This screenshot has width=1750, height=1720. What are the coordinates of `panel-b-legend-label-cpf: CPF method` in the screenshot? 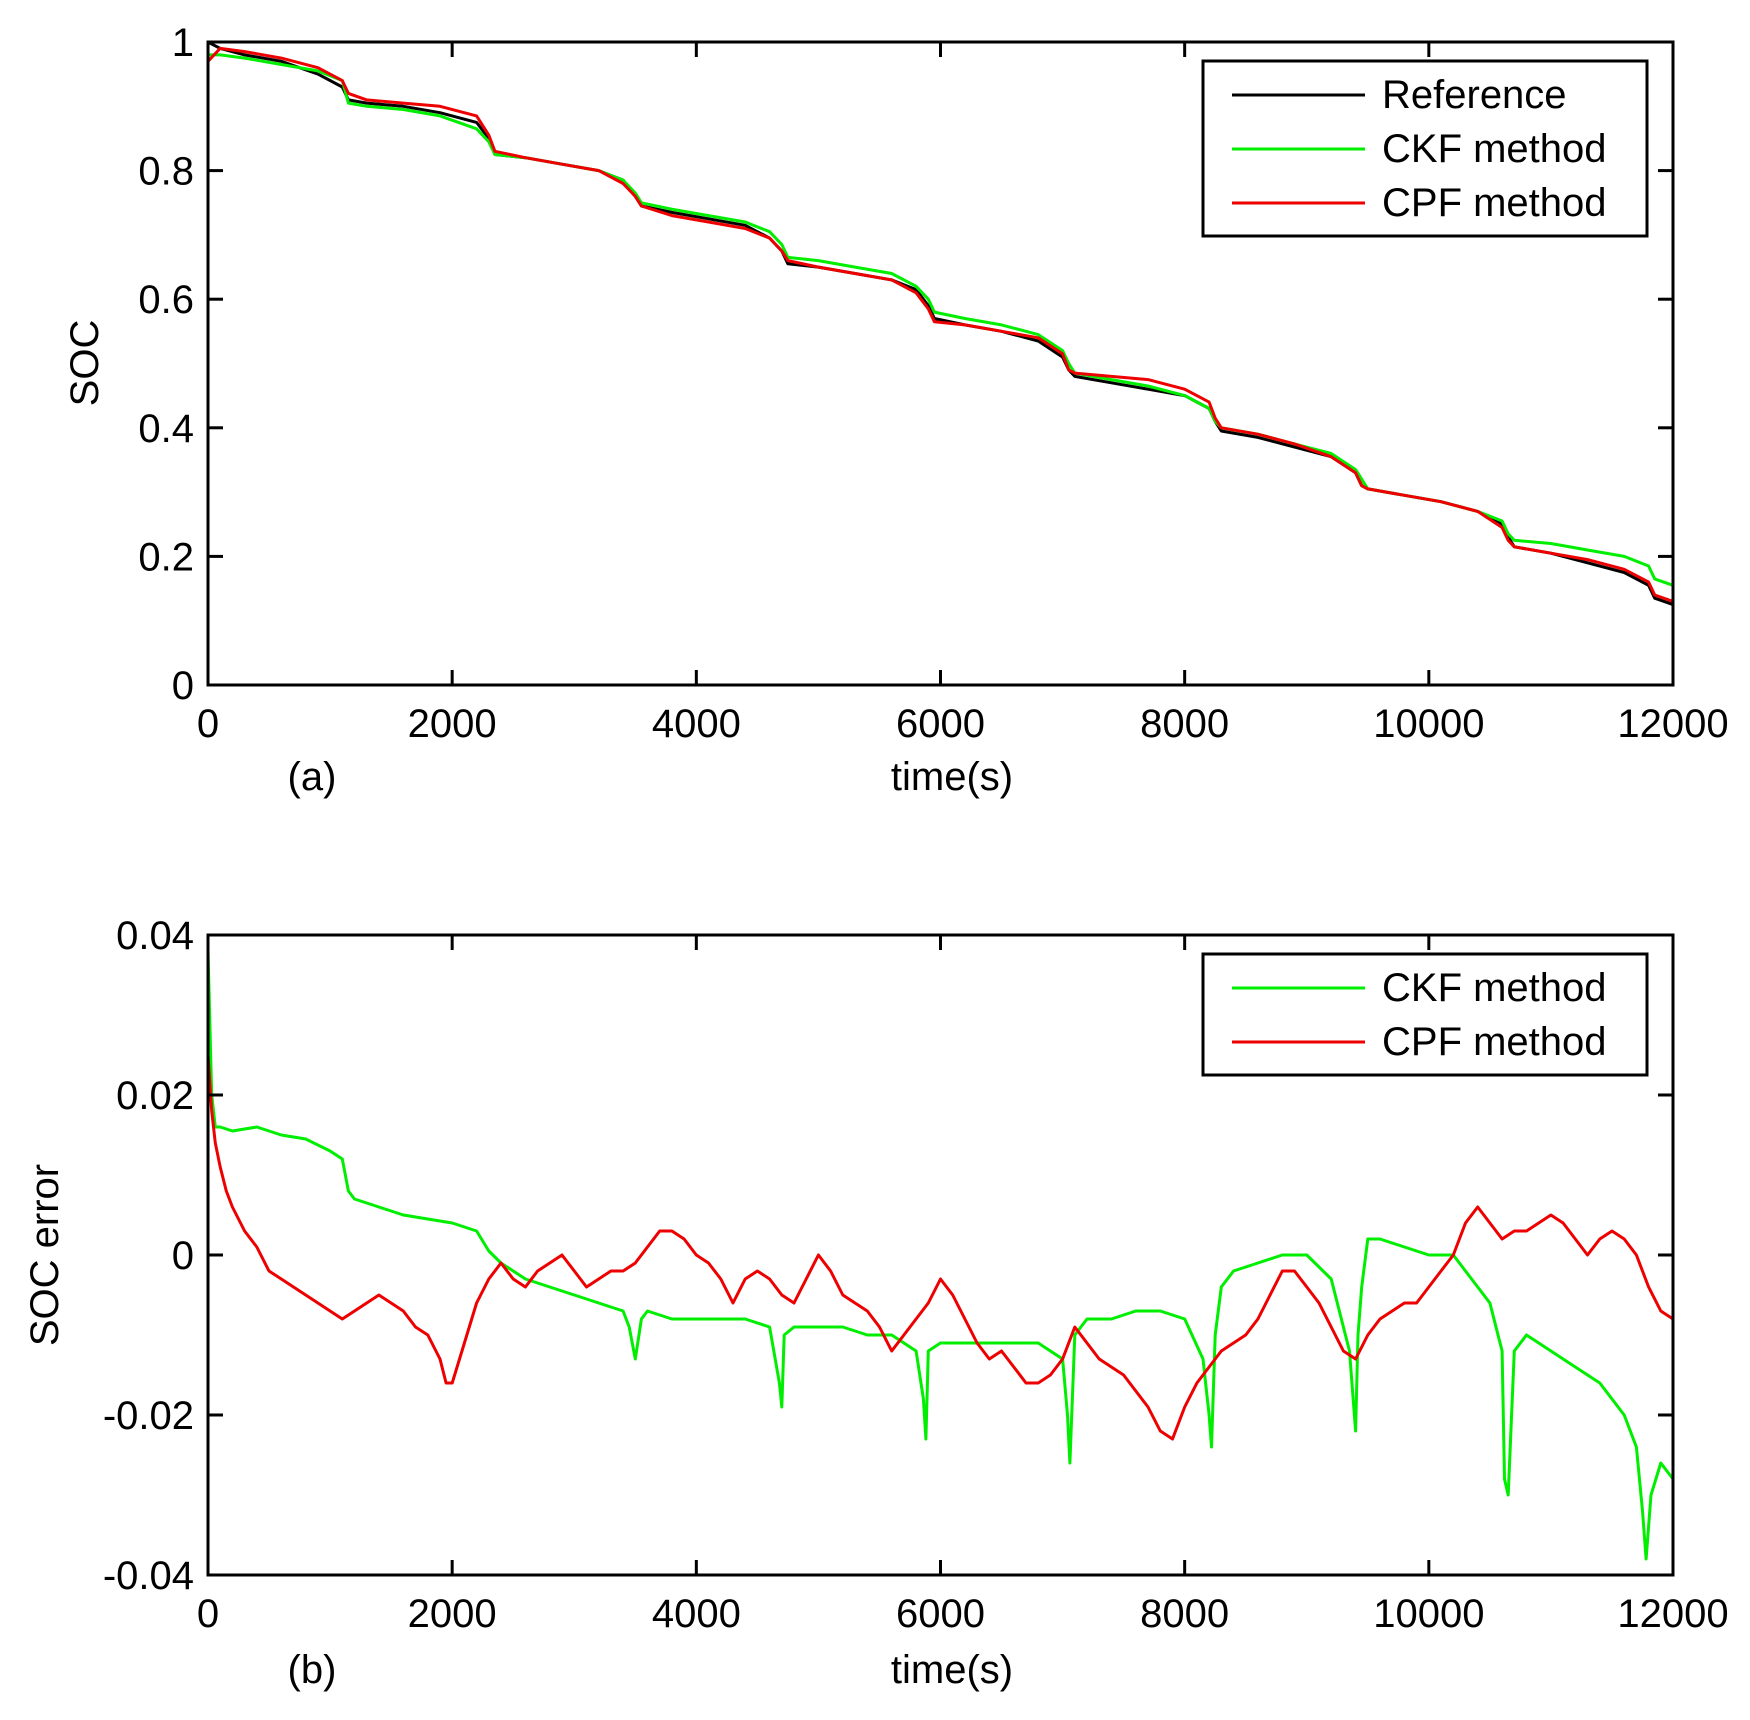 It's located at (1494, 1042).